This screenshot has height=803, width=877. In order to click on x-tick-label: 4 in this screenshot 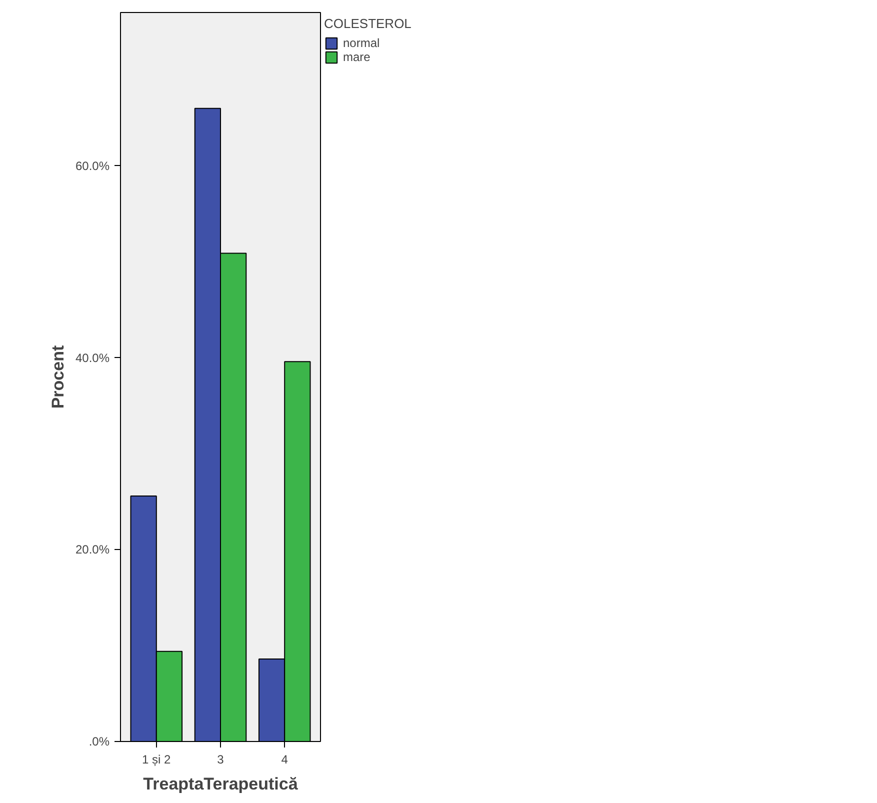, I will do `click(284, 759)`.